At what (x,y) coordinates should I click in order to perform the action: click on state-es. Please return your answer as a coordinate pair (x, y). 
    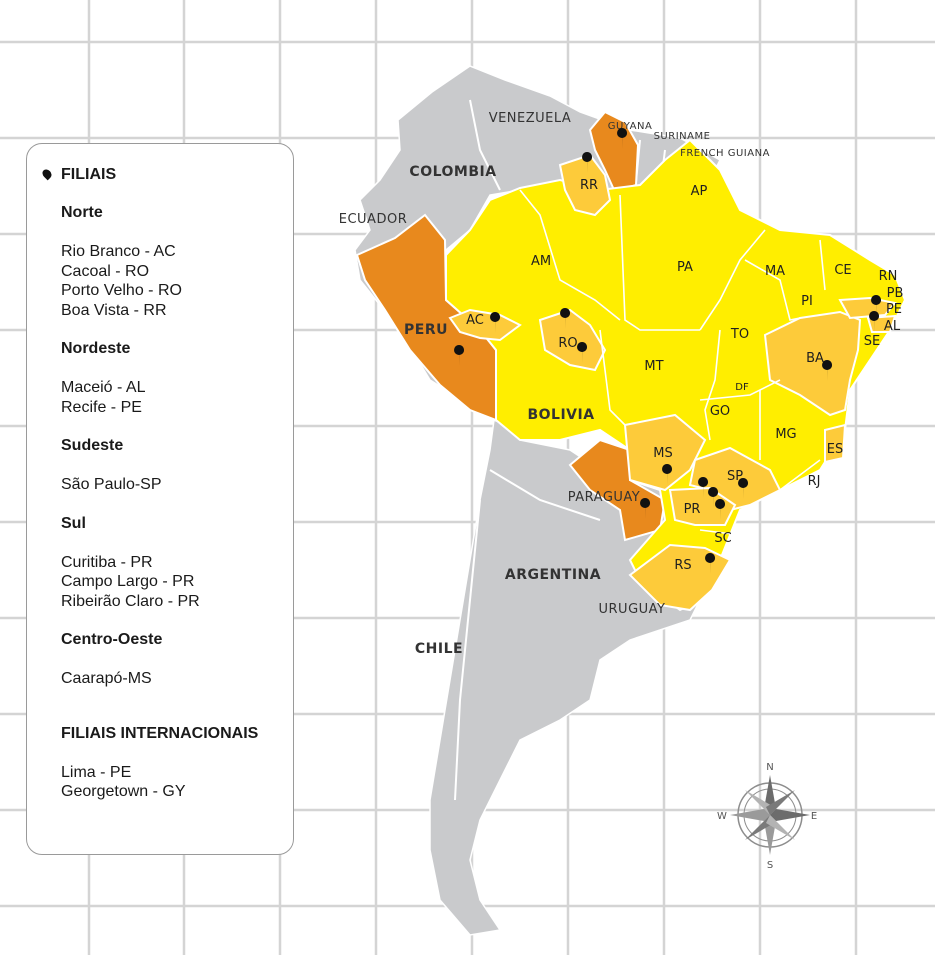
    Looking at the image, I should click on (835, 443).